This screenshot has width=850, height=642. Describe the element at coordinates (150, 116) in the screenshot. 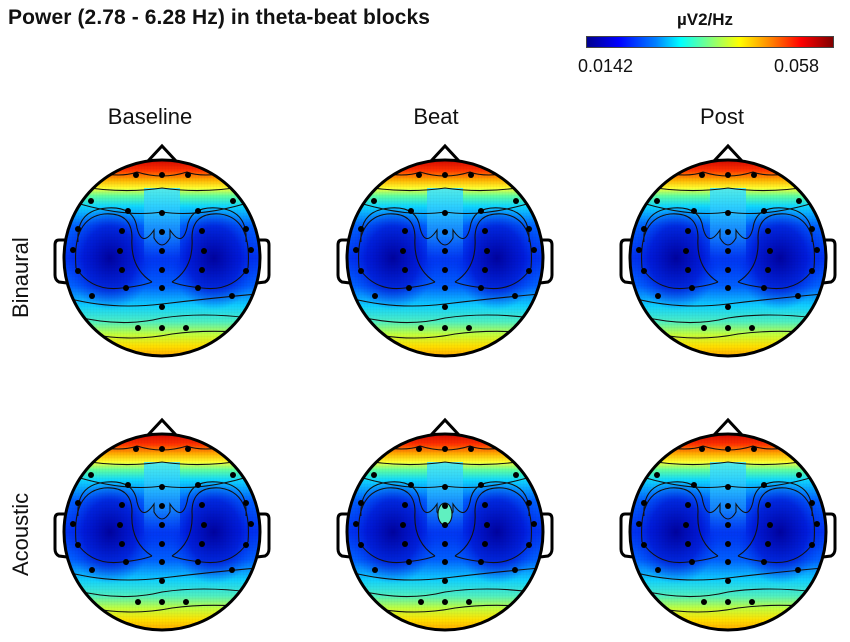

I see `column-label-baseline: Baseline` at that location.